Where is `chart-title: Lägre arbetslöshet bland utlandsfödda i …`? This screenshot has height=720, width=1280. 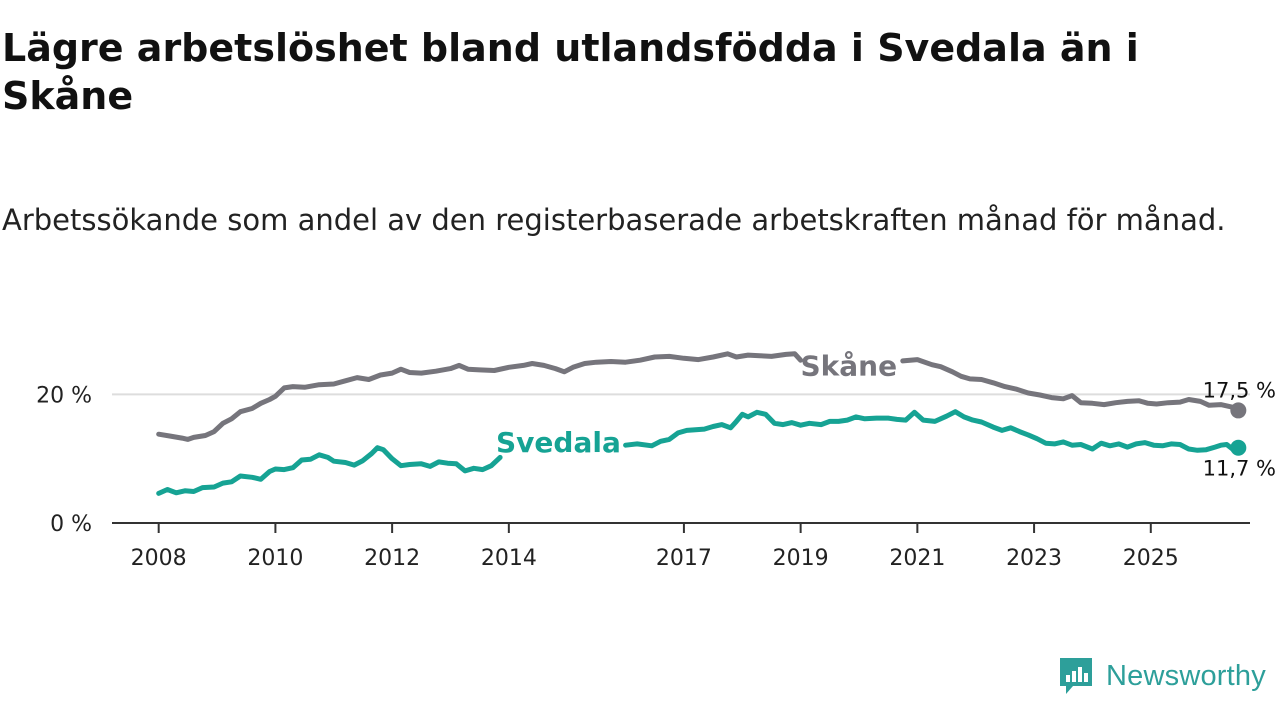
chart-title: Lägre arbetslöshet bland utlandsfödda i … is located at coordinates (570, 72).